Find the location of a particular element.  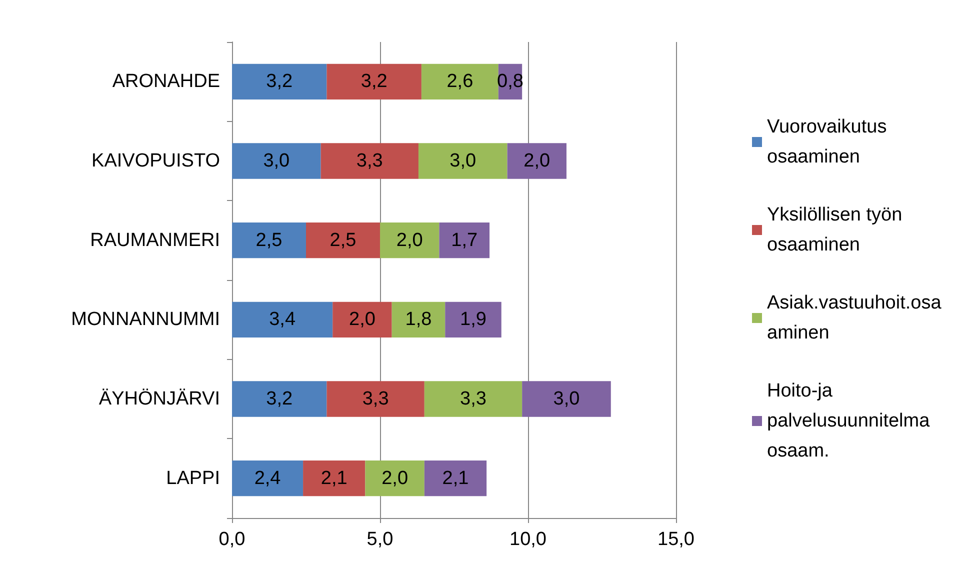

data-label: 1,9 is located at coordinates (473, 319).